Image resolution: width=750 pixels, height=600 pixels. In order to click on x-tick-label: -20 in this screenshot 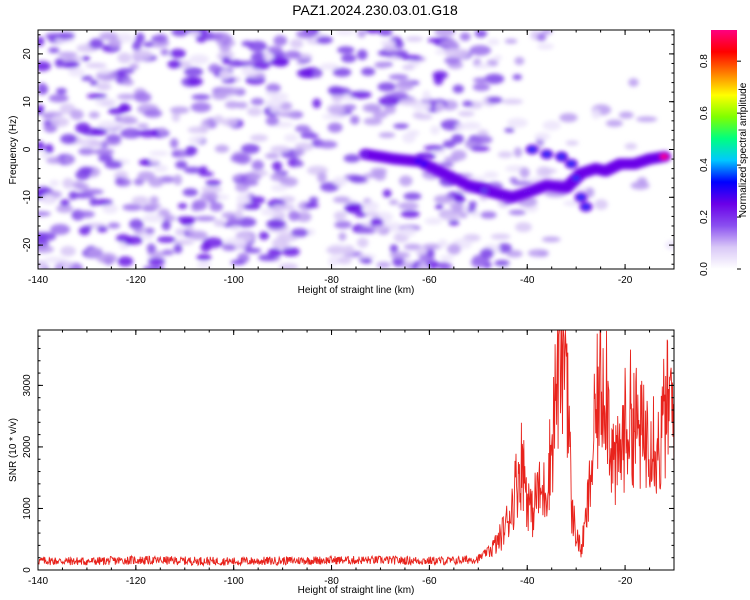, I will do `click(625, 280)`.